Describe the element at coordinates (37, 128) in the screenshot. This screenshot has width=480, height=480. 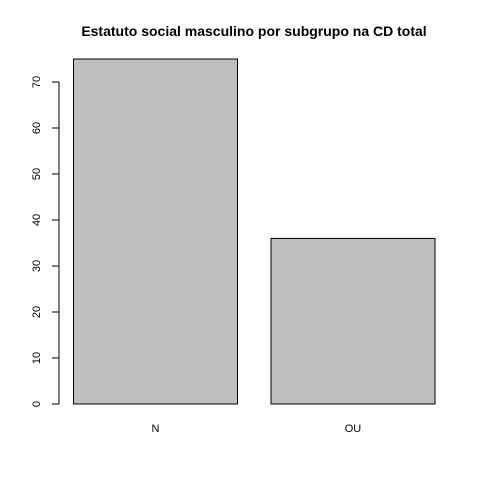
I see `y-tick-label: 60` at that location.